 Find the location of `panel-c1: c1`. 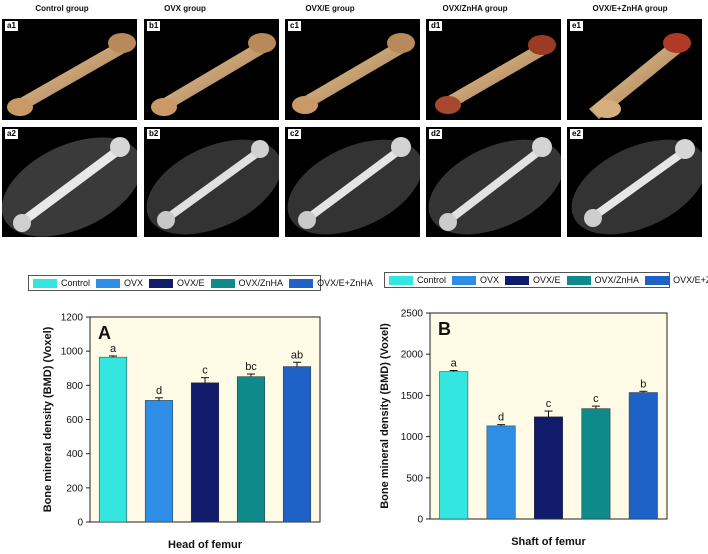

panel-c1: c1 is located at coordinates (352, 69).